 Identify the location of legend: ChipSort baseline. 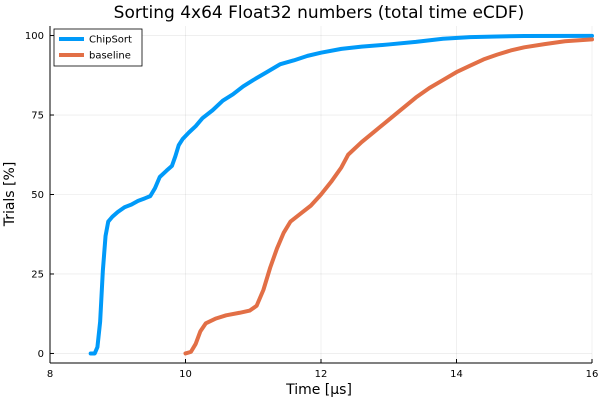
(98, 47).